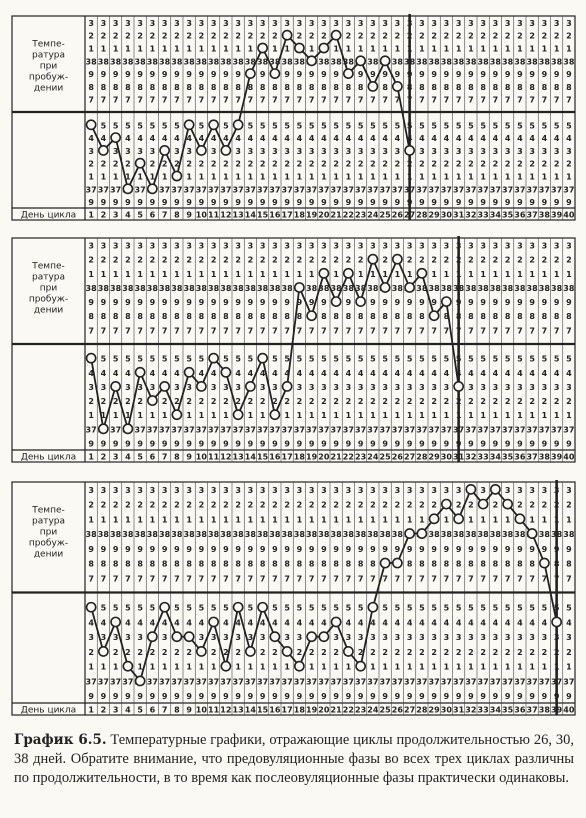 The image size is (586, 818). What do you see at coordinates (287, 215) in the screenshot?
I see `x-tick-label: 17` at bounding box center [287, 215].